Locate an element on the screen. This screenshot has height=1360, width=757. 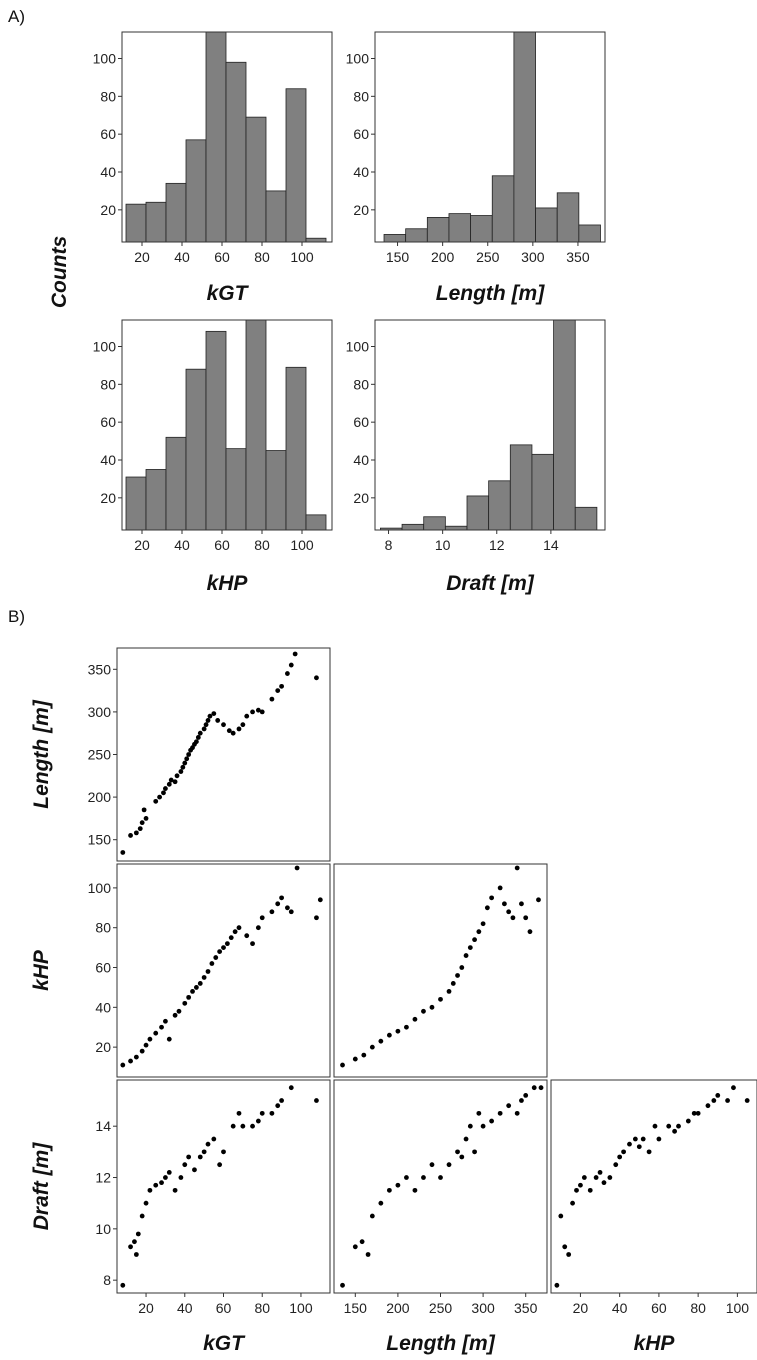
x-tick-label: 350 is located at coordinates (526, 1308).